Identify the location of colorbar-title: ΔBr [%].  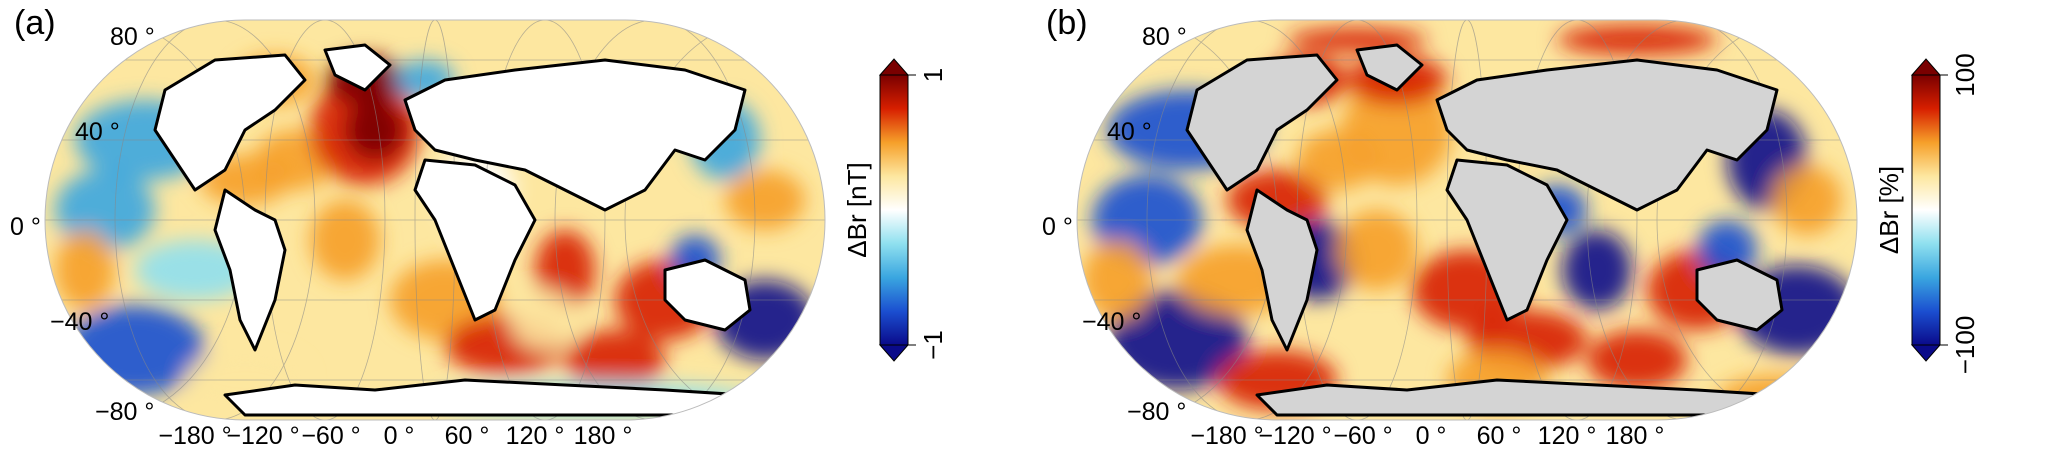
(1889, 210).